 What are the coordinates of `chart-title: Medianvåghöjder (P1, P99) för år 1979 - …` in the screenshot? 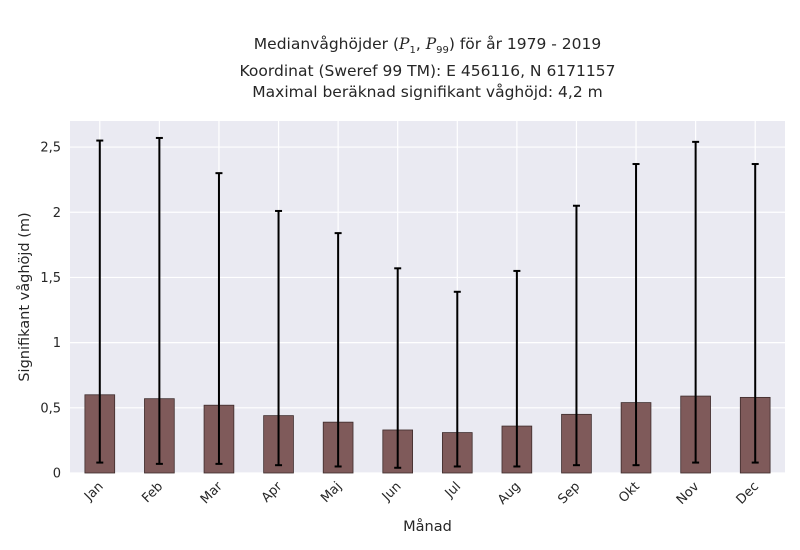 It's located at (427, 68).